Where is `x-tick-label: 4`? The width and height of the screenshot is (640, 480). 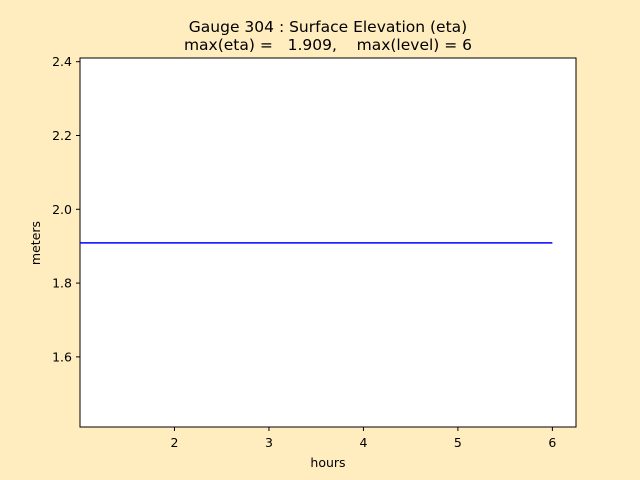 x-tick-label: 4 is located at coordinates (363, 442).